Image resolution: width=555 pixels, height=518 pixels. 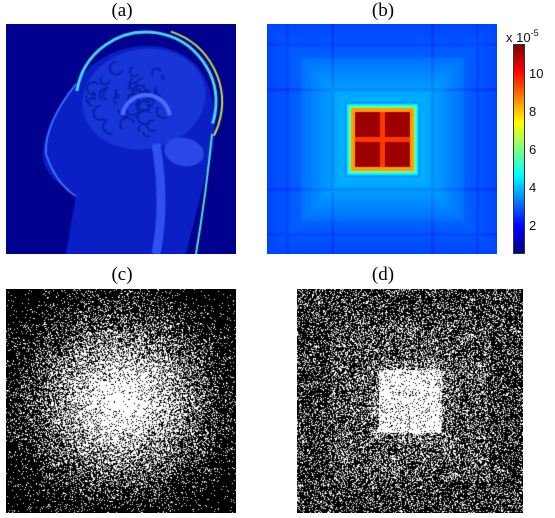 I want to click on colorbar-tick-label: 4, so click(x=533, y=187).